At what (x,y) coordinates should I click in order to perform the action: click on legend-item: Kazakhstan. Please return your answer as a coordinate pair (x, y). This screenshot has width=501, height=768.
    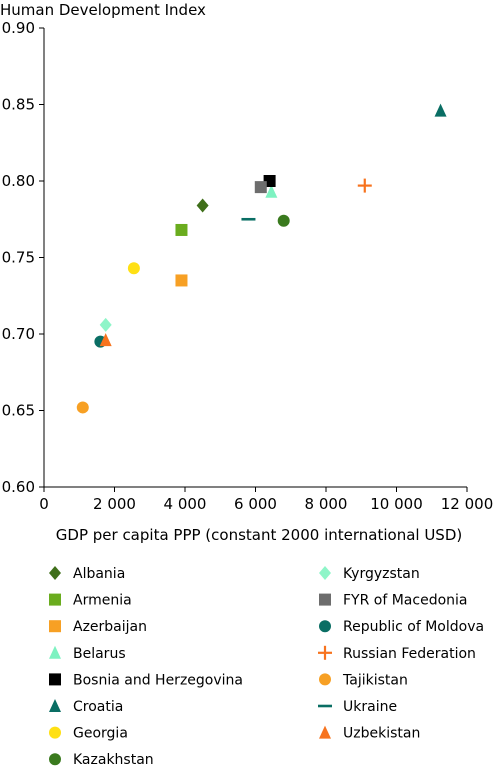
    Looking at the image, I should click on (101, 760).